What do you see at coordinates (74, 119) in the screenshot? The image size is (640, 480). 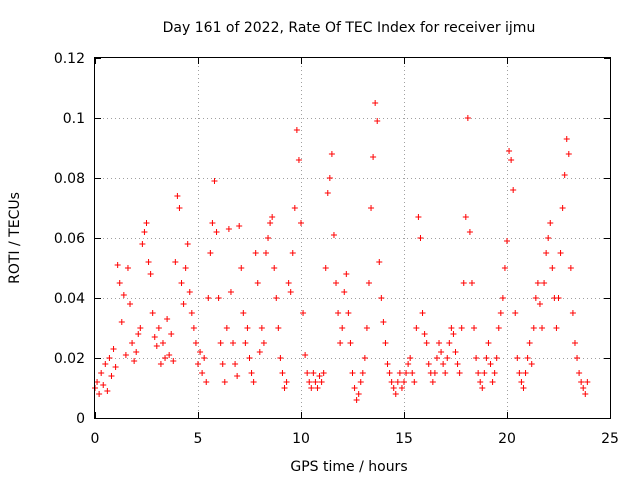 I see `y-tick-label: 0.1` at bounding box center [74, 119].